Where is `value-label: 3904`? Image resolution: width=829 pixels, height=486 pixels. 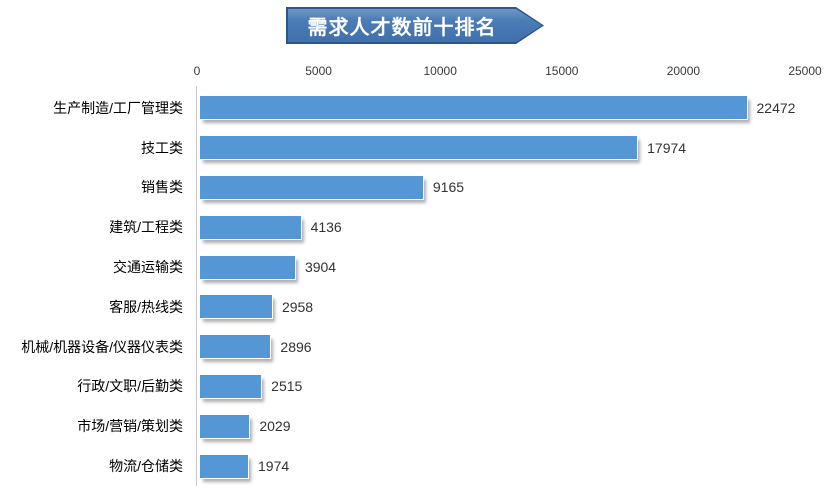
value-label: 3904 is located at coordinates (320, 267).